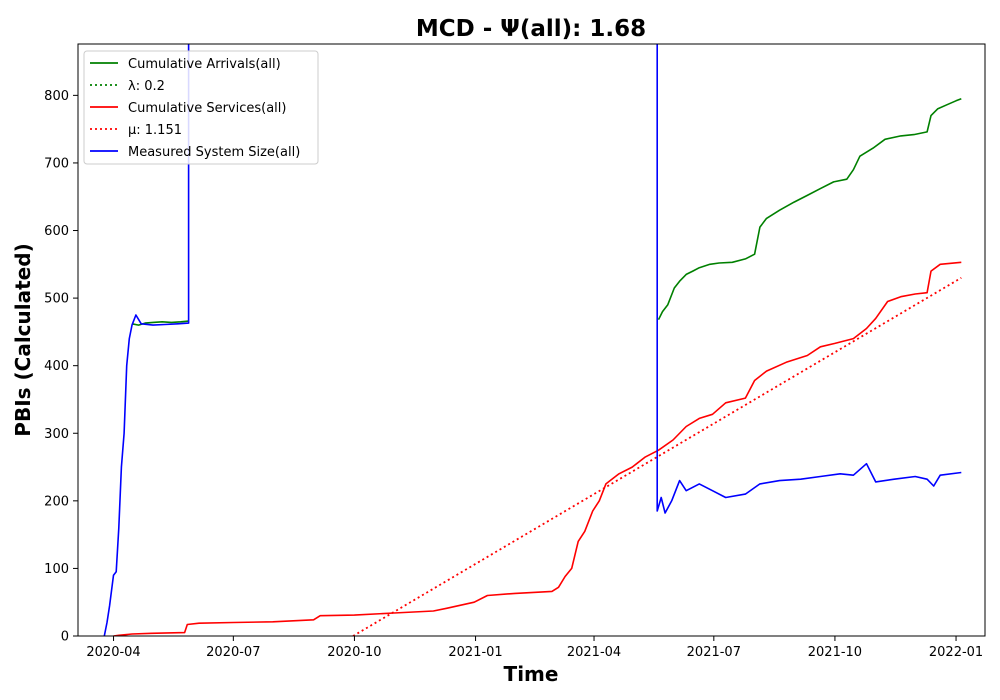  What do you see at coordinates (475, 652) in the screenshot?
I see `x-tick-label: 2021-01` at bounding box center [475, 652].